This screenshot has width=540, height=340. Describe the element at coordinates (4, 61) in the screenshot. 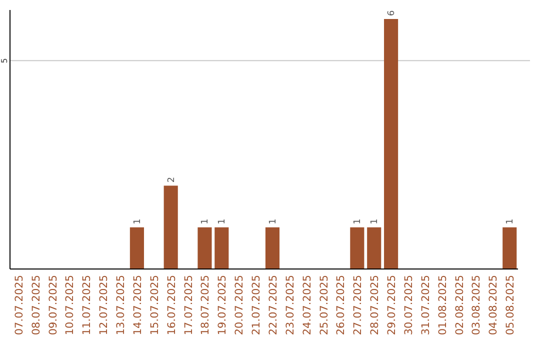

I see `y-tick-label: 5` at that location.